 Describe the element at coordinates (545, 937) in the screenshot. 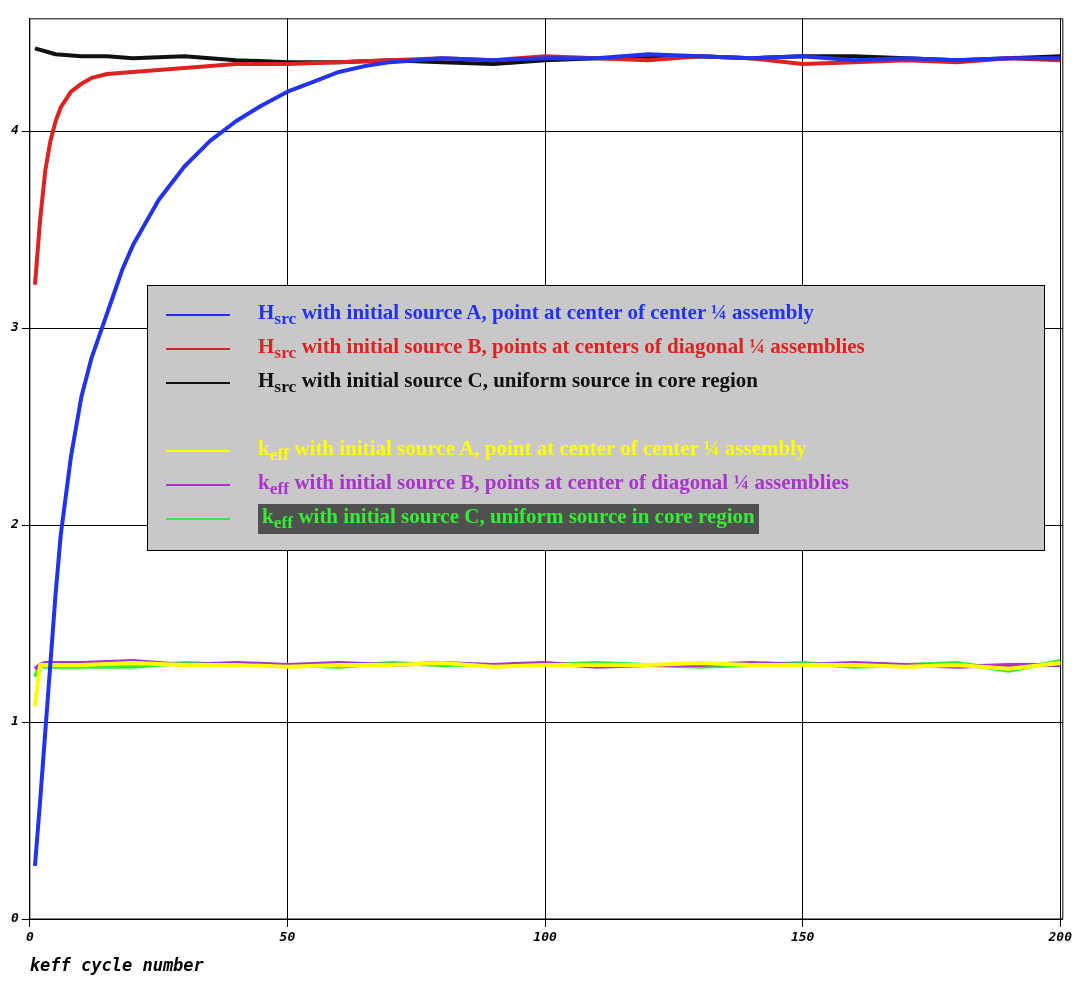

I see `x-tick-label: 100` at that location.